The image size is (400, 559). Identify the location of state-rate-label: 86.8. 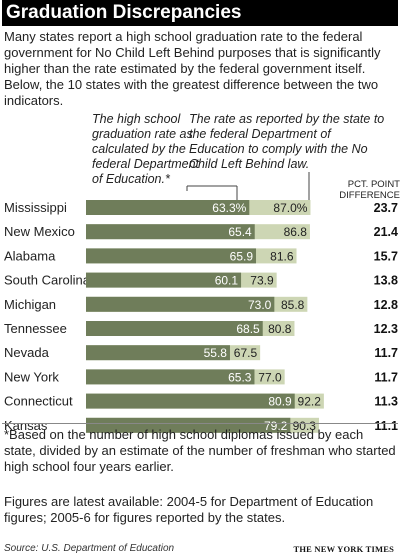
(296, 232).